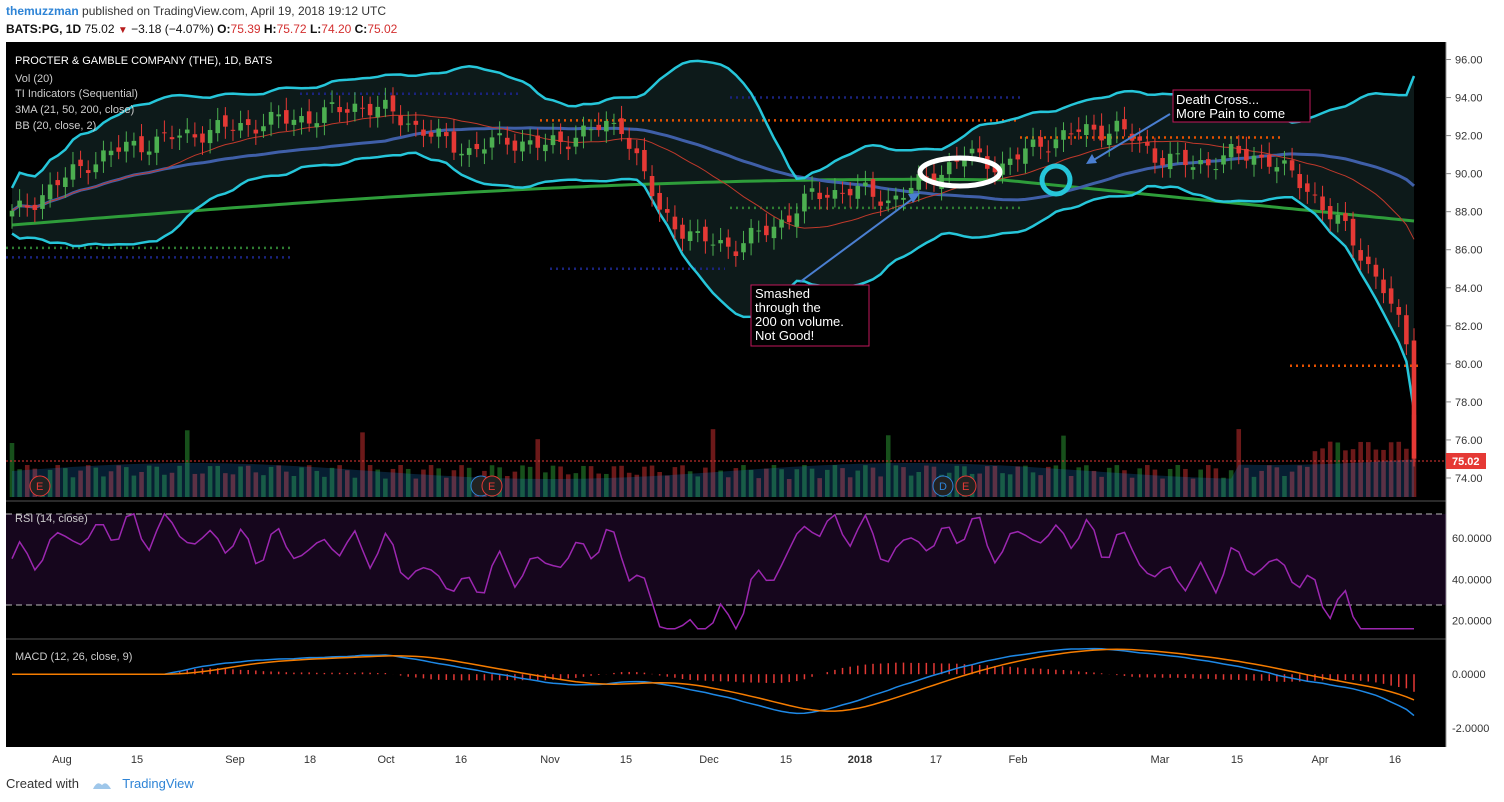  I want to click on y-tick-label: 88.00, so click(1469, 213).